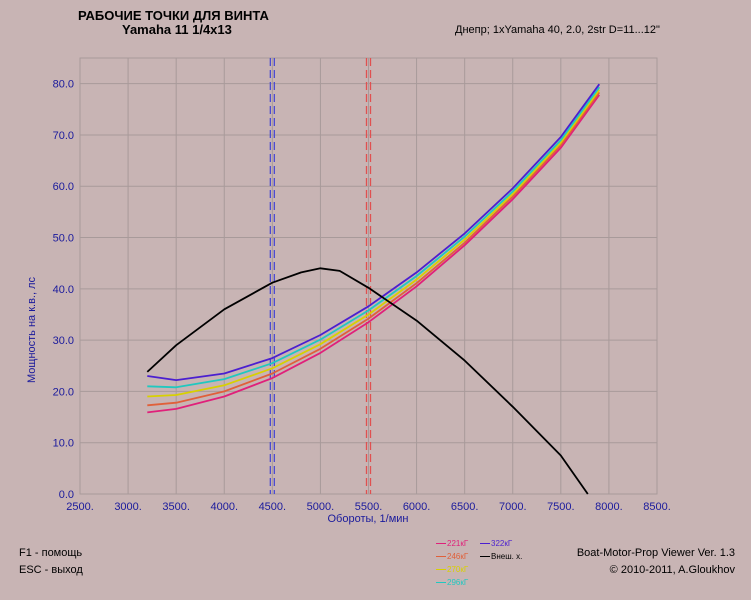  I want to click on app-name: Boat-Motor-Prop Viewer Ver. 1.3, so click(655, 553).